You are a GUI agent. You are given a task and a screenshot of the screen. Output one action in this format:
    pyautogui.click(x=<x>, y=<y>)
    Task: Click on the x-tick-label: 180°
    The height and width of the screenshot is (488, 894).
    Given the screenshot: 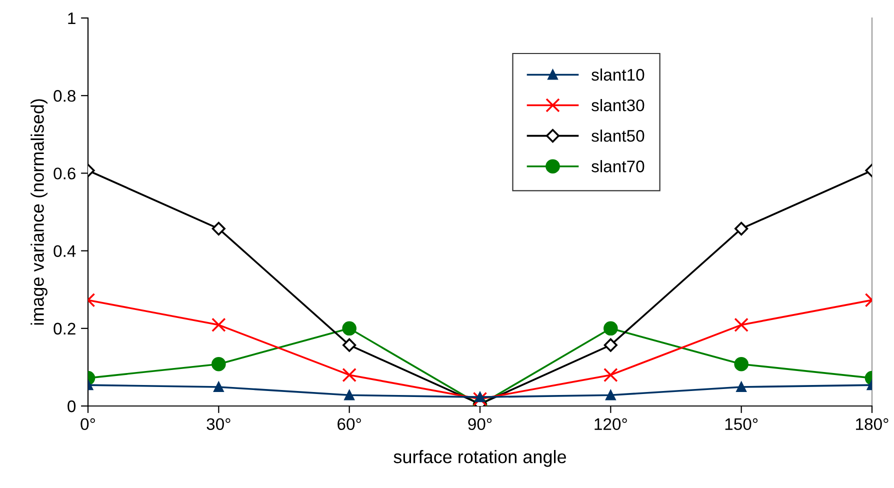 What is the action you would take?
    pyautogui.click(x=872, y=424)
    